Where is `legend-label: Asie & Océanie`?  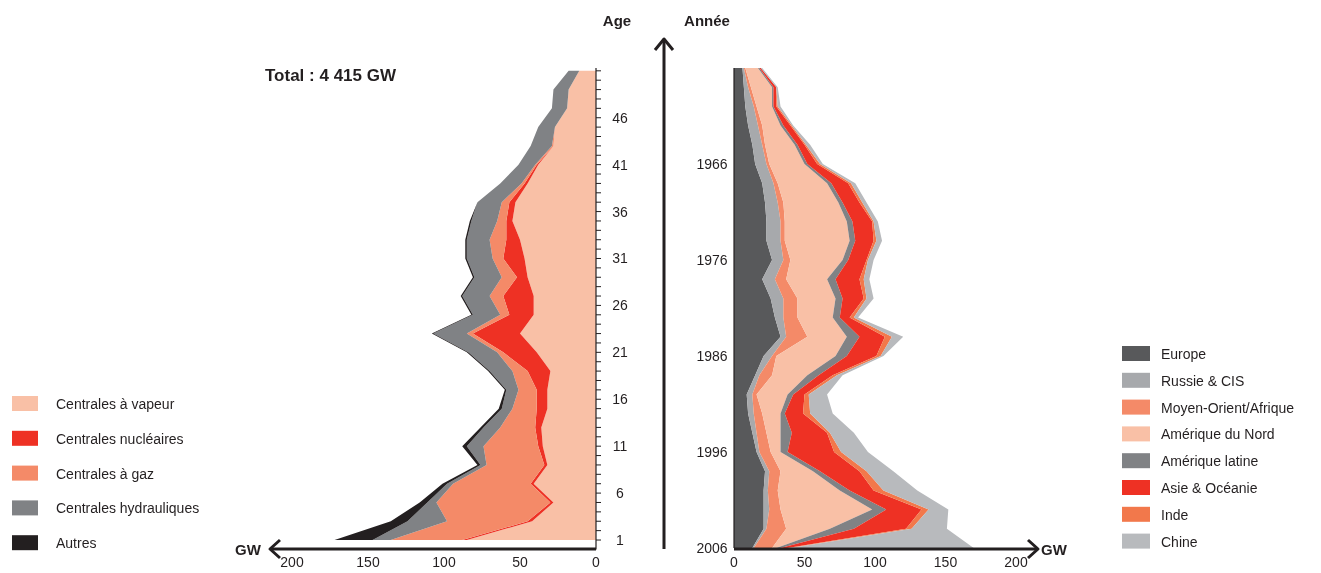 legend-label: Asie & Océanie is located at coordinates (1209, 488).